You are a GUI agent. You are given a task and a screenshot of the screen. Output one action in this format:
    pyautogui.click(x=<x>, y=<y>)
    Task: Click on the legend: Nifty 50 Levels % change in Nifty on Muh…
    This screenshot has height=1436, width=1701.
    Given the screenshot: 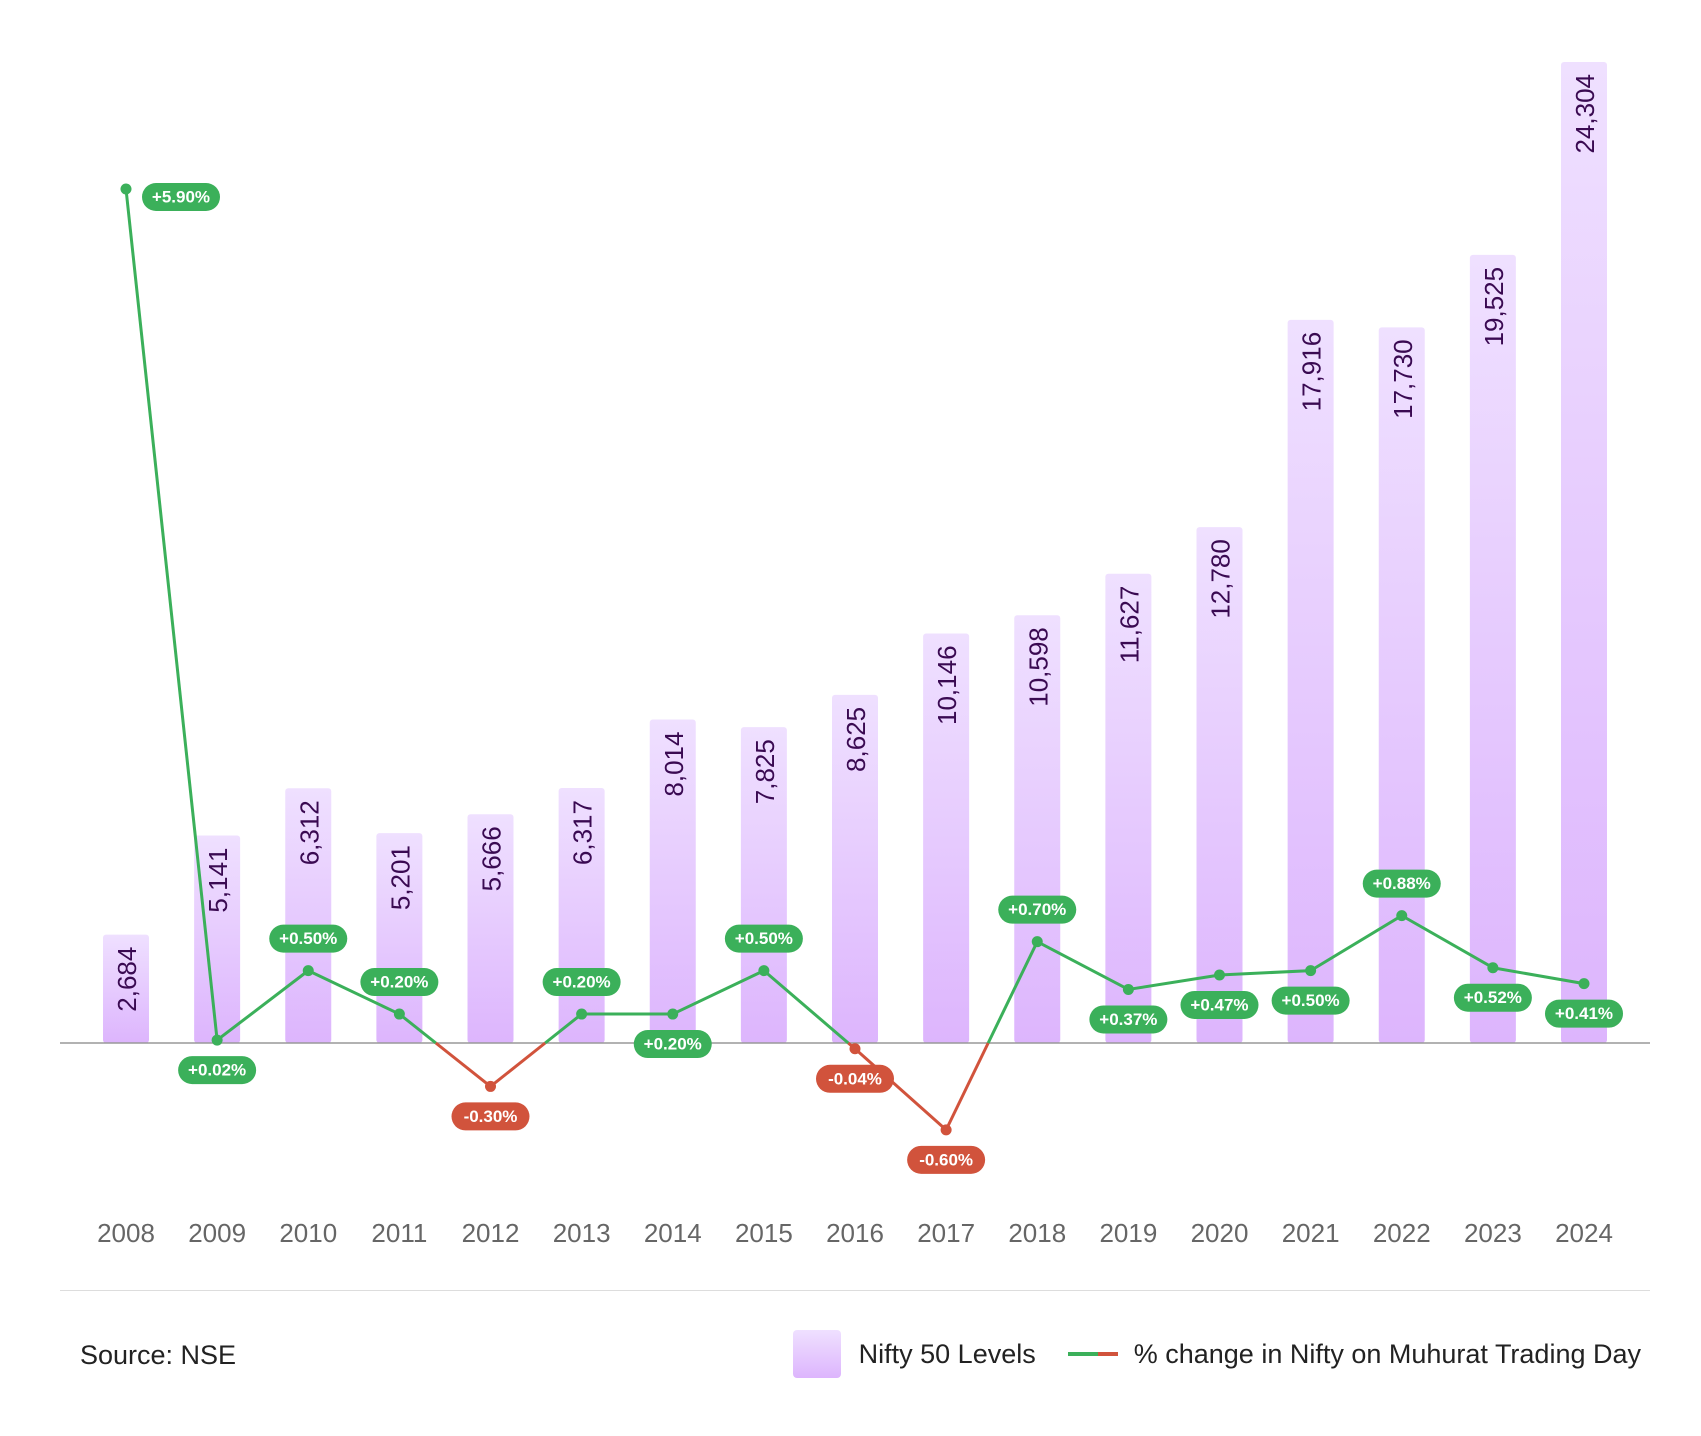 What is the action you would take?
    pyautogui.click(x=1216, y=1354)
    